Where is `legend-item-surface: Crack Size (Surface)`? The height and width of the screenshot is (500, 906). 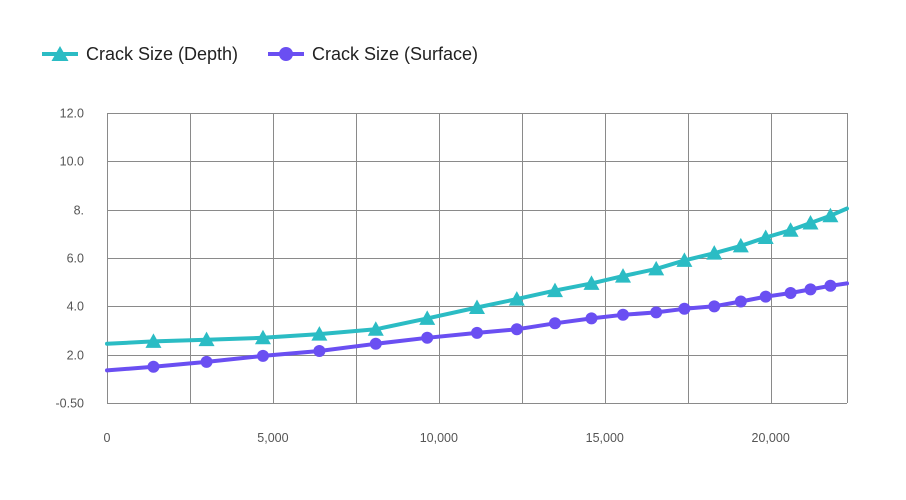
legend-item-surface: Crack Size (Surface) is located at coordinates (373, 54).